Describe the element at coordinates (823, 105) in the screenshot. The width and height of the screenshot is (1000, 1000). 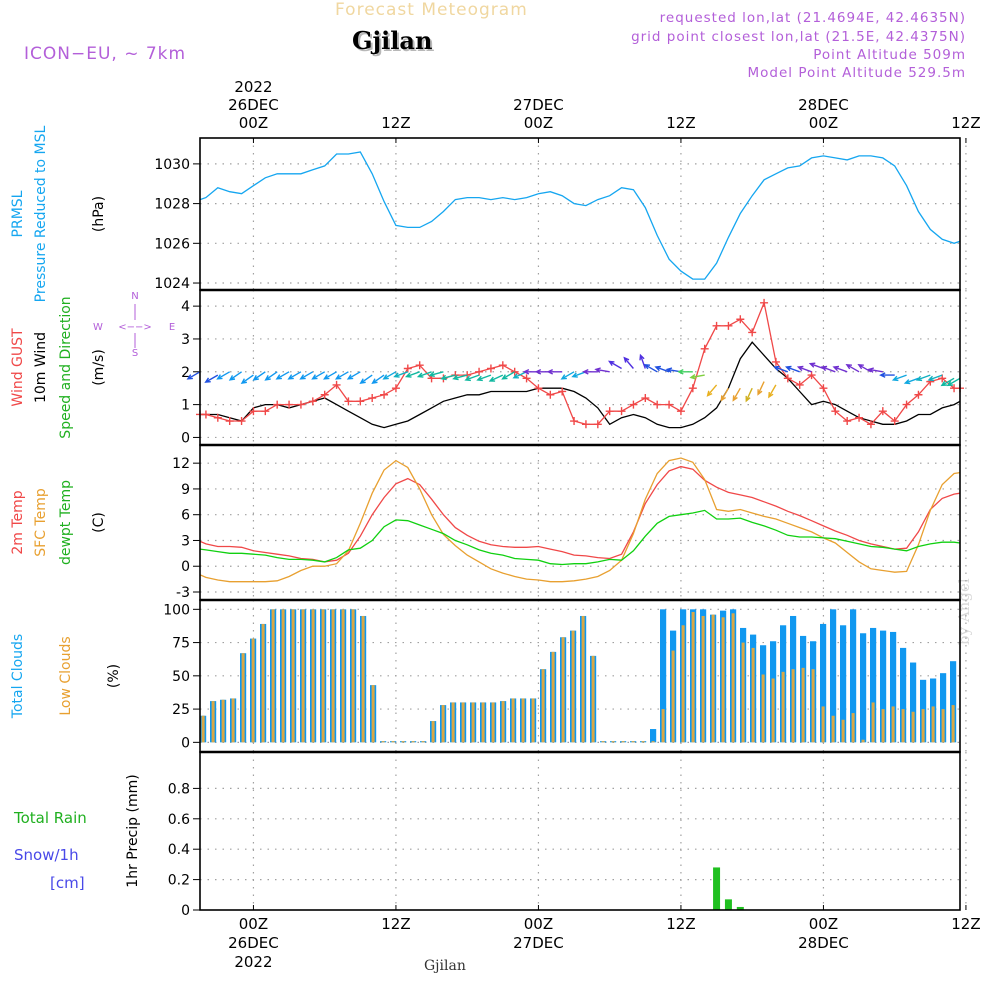
I see `top-time-label: 28DEC` at that location.